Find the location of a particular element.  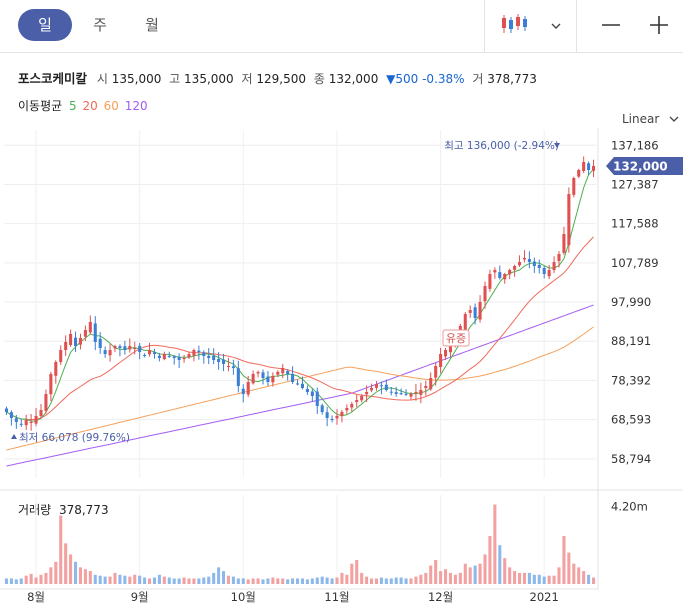

ma-120-label: 120 is located at coordinates (136, 106).